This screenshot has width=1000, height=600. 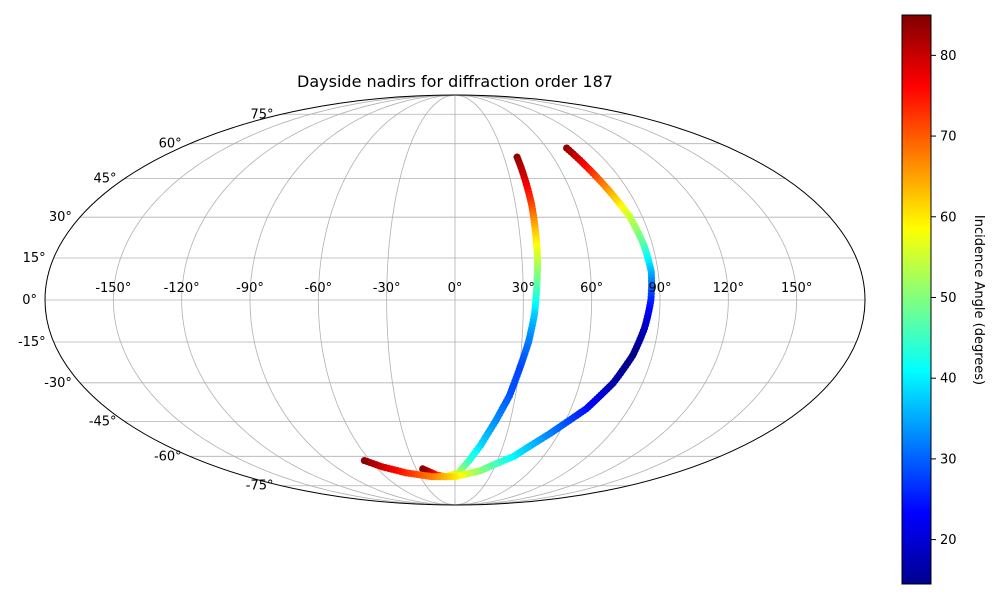 I want to click on longitude-tick-label: -120°, so click(x=182, y=288).